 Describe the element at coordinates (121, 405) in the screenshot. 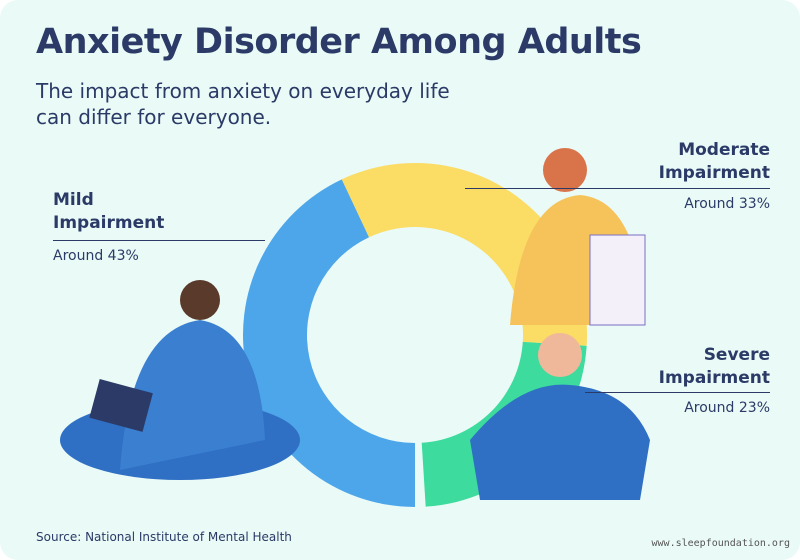

I see `book` at that location.